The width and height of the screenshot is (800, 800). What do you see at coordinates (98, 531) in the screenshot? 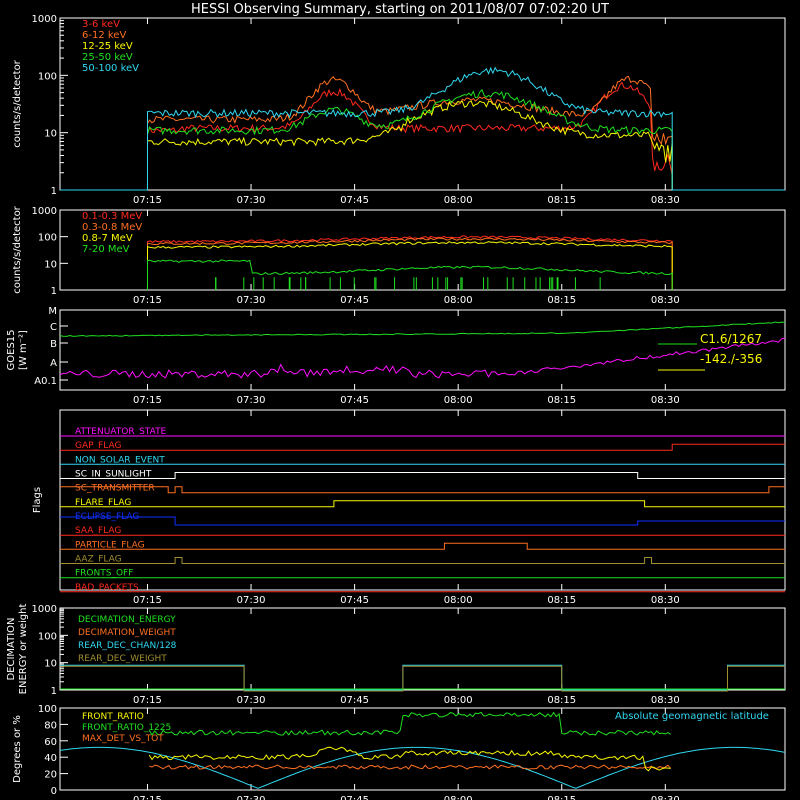
I see `flag-label: SAA_FLAG` at bounding box center [98, 531].